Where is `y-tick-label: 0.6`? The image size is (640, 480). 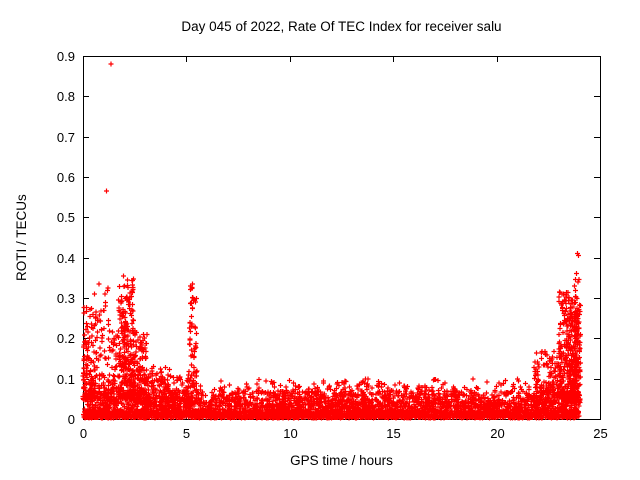 y-tick-label: 0.6 is located at coordinates (66, 177).